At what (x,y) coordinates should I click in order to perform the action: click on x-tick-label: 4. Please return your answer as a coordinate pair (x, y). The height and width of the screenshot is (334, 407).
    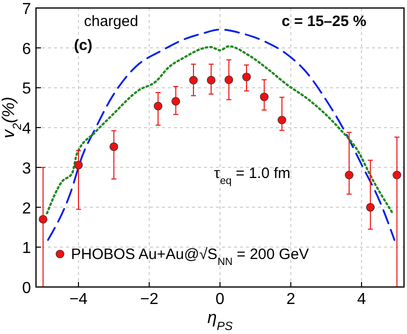
    Looking at the image, I should click on (361, 299).